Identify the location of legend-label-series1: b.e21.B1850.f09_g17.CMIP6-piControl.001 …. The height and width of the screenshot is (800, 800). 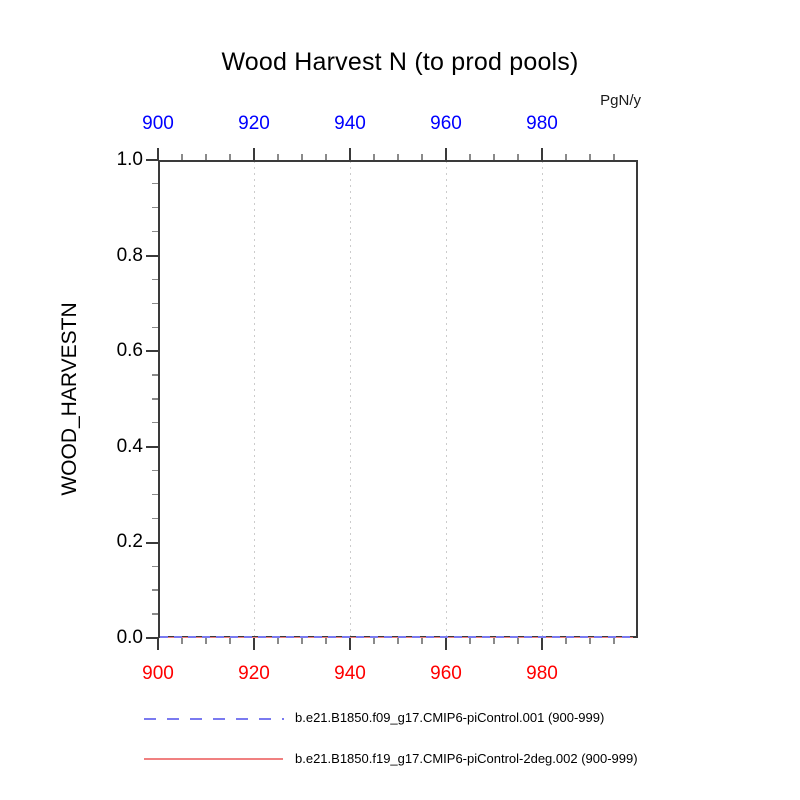
(450, 717).